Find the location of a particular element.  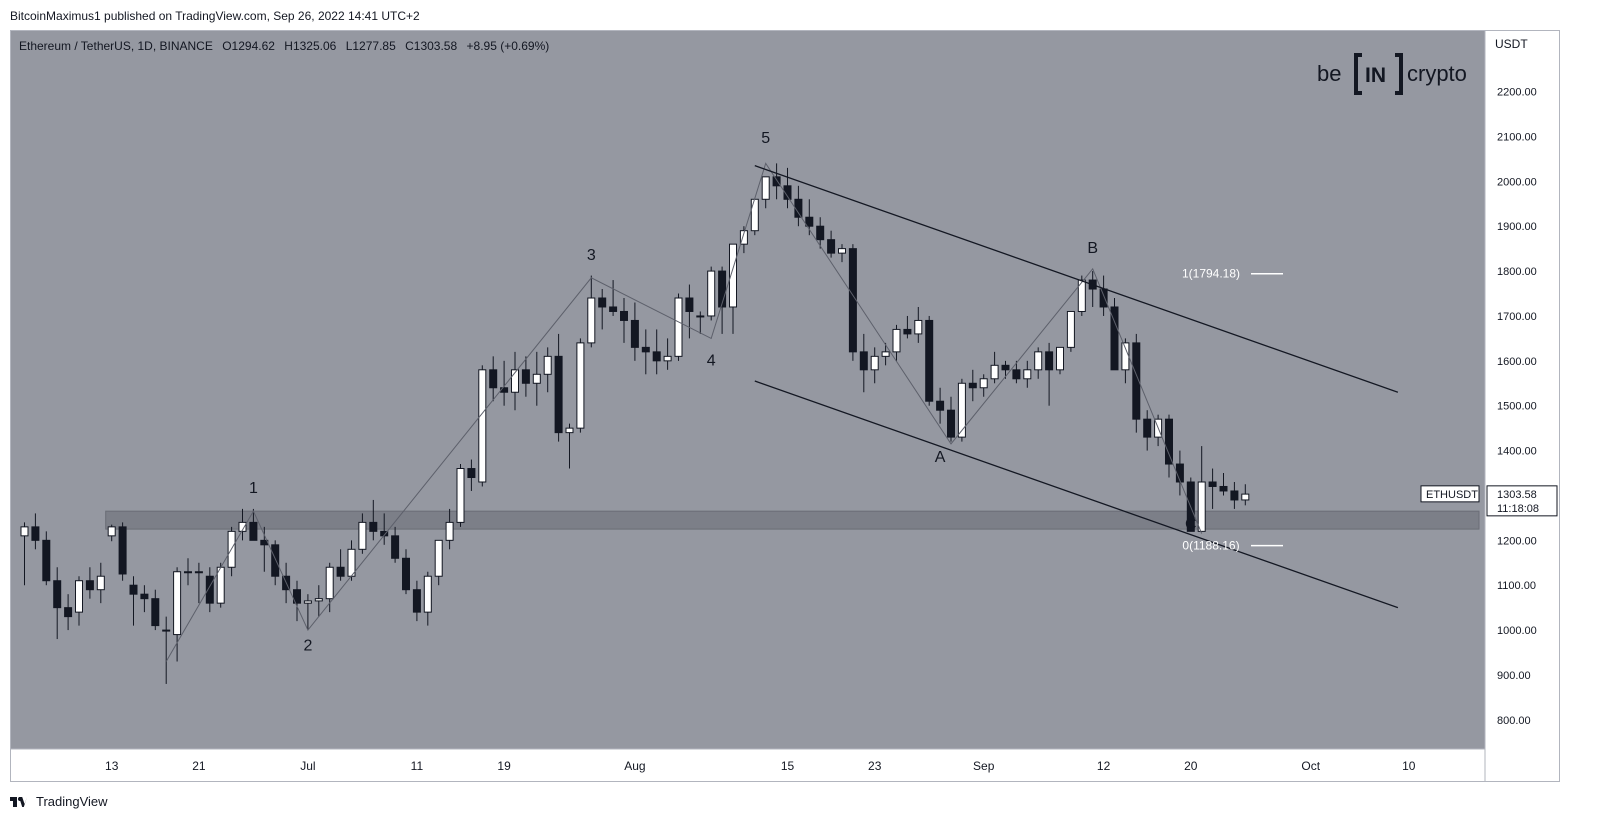

time-axis-tick-label: 19 is located at coordinates (504, 766).